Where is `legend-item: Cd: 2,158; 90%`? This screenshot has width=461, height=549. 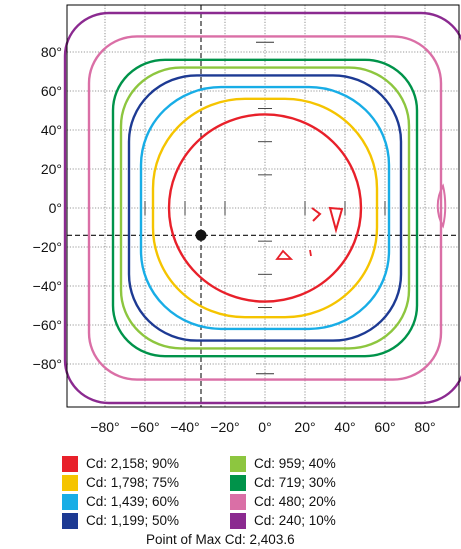 legend-item: Cd: 2,158; 90% is located at coordinates (146, 463).